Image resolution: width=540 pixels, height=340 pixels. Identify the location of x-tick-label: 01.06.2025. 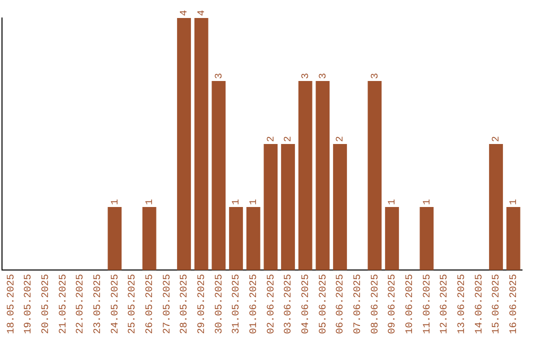
(254, 304).